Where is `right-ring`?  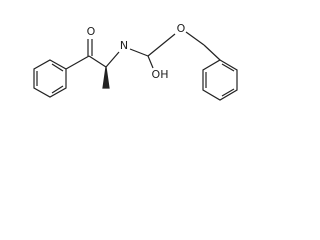 right-ring is located at coordinates (220, 80).